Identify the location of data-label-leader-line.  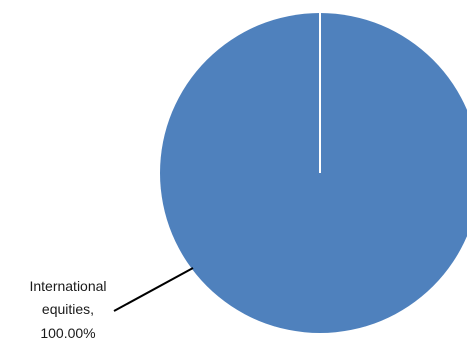
(153, 289).